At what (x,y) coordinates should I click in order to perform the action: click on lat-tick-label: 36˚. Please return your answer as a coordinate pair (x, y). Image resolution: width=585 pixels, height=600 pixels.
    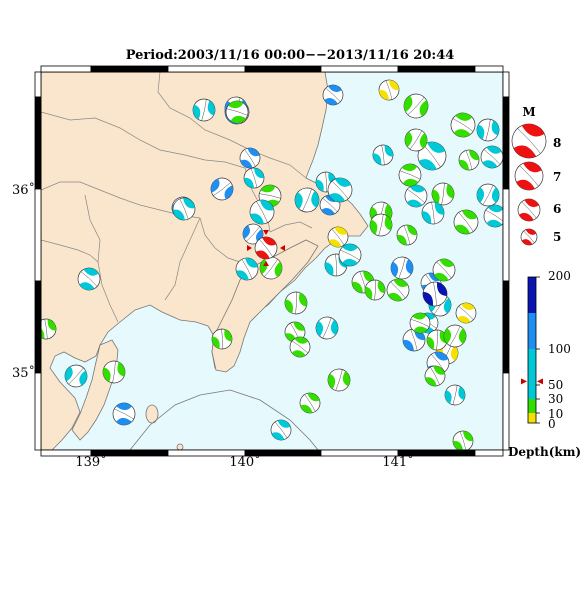
    Looking at the image, I should click on (23, 190).